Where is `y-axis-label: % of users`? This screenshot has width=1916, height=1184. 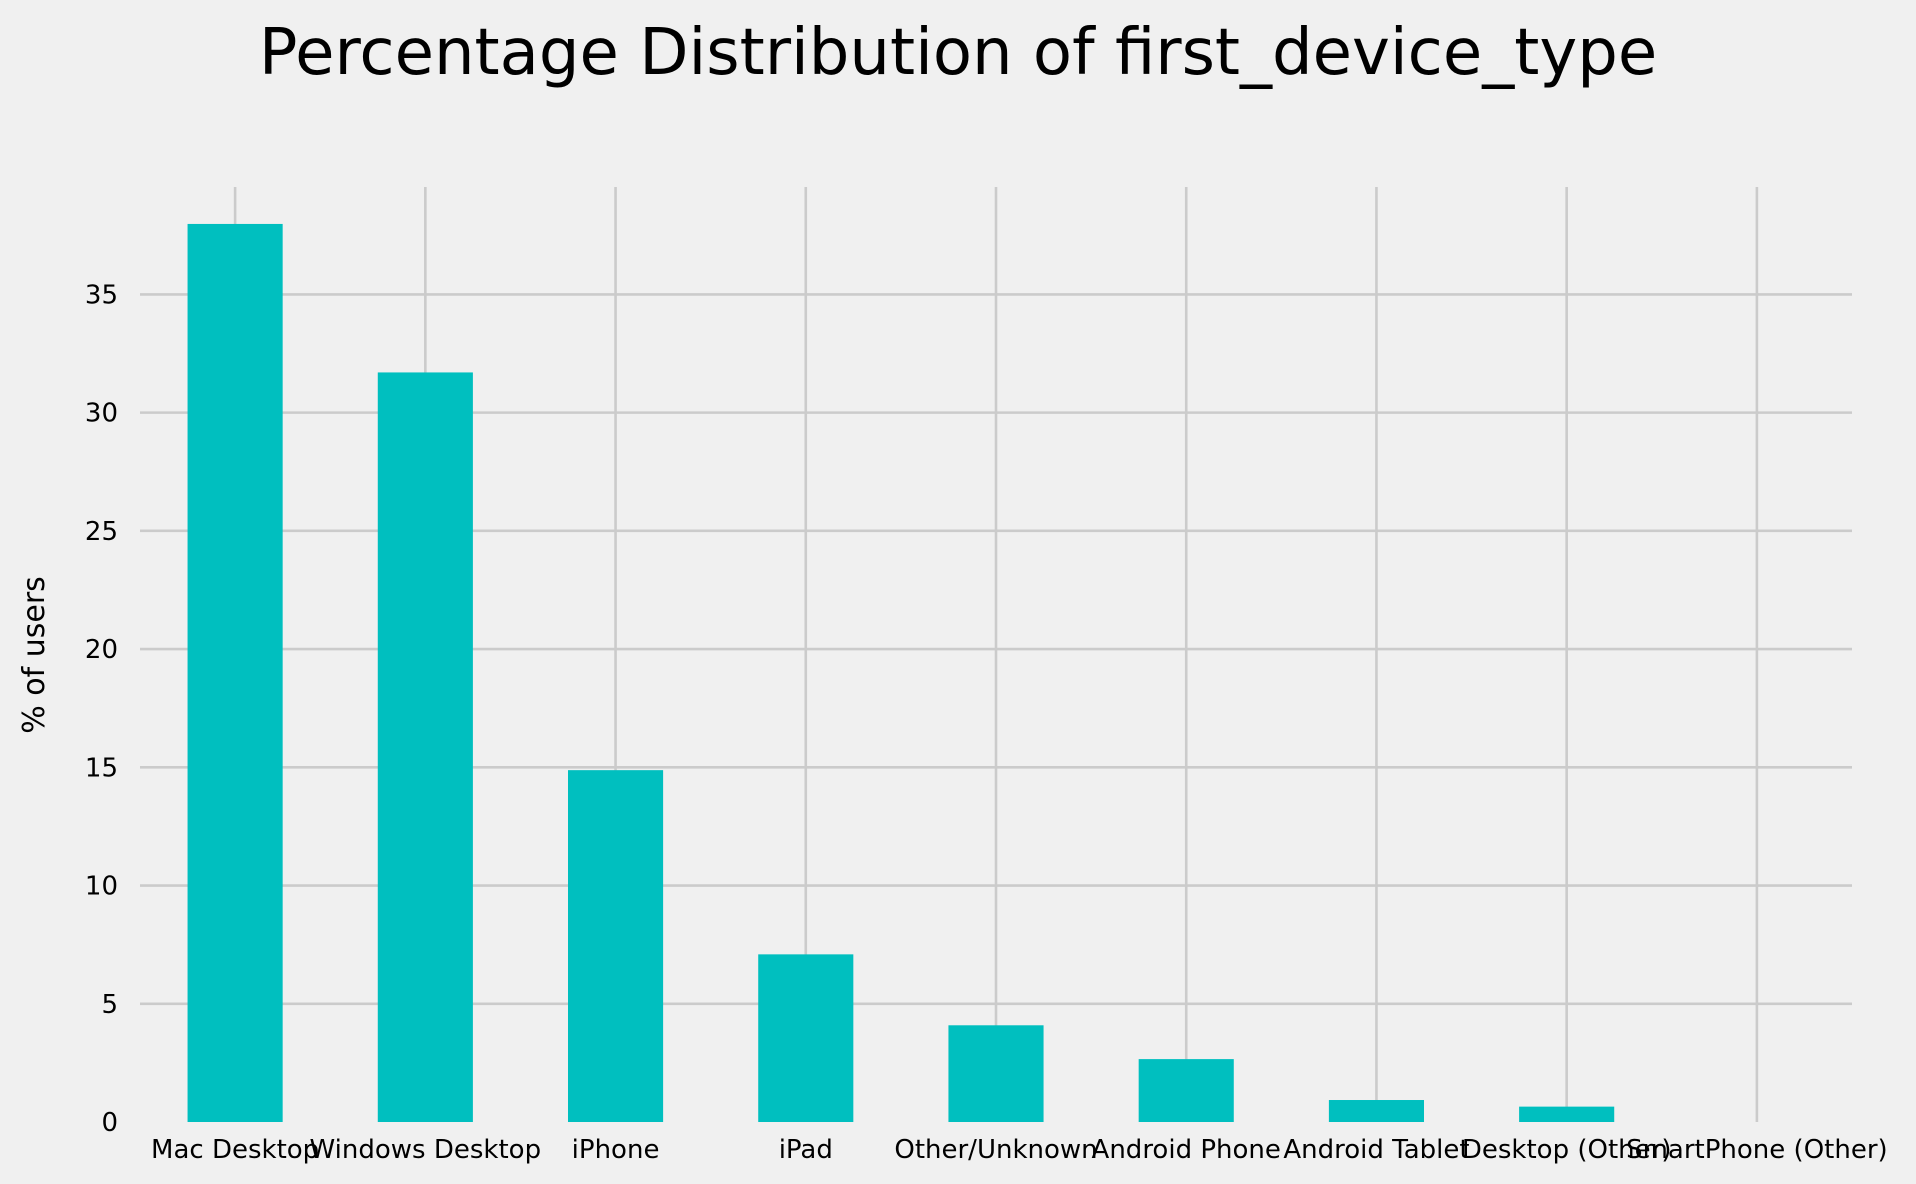
y-axis-label: % of users is located at coordinates (34, 655).